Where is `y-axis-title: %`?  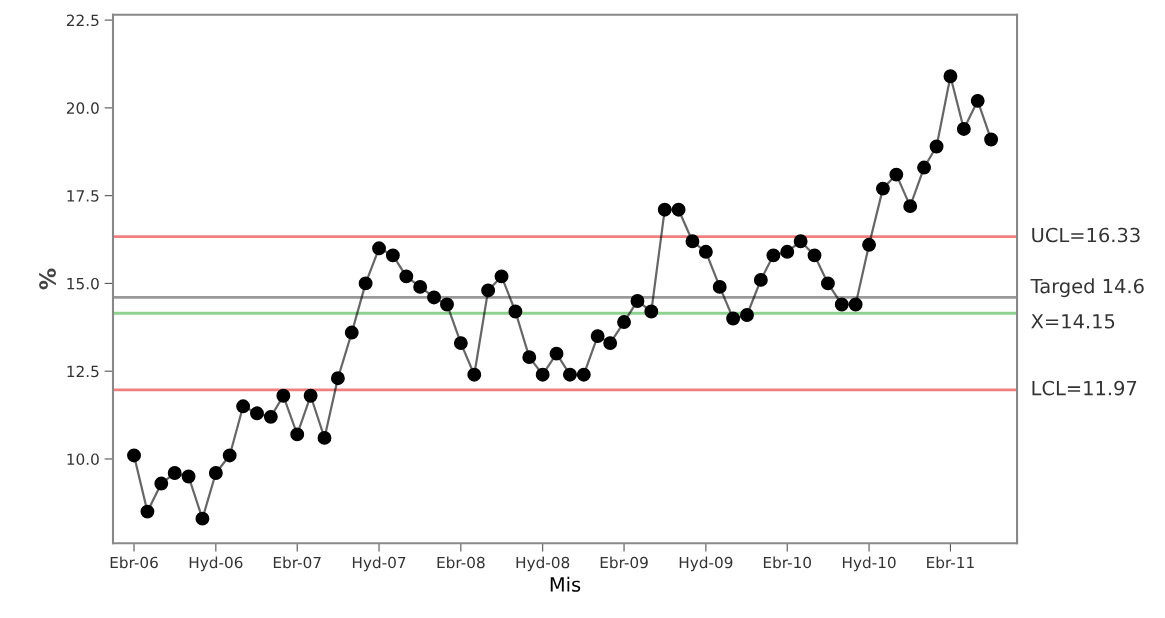 y-axis-title: % is located at coordinates (47, 279).